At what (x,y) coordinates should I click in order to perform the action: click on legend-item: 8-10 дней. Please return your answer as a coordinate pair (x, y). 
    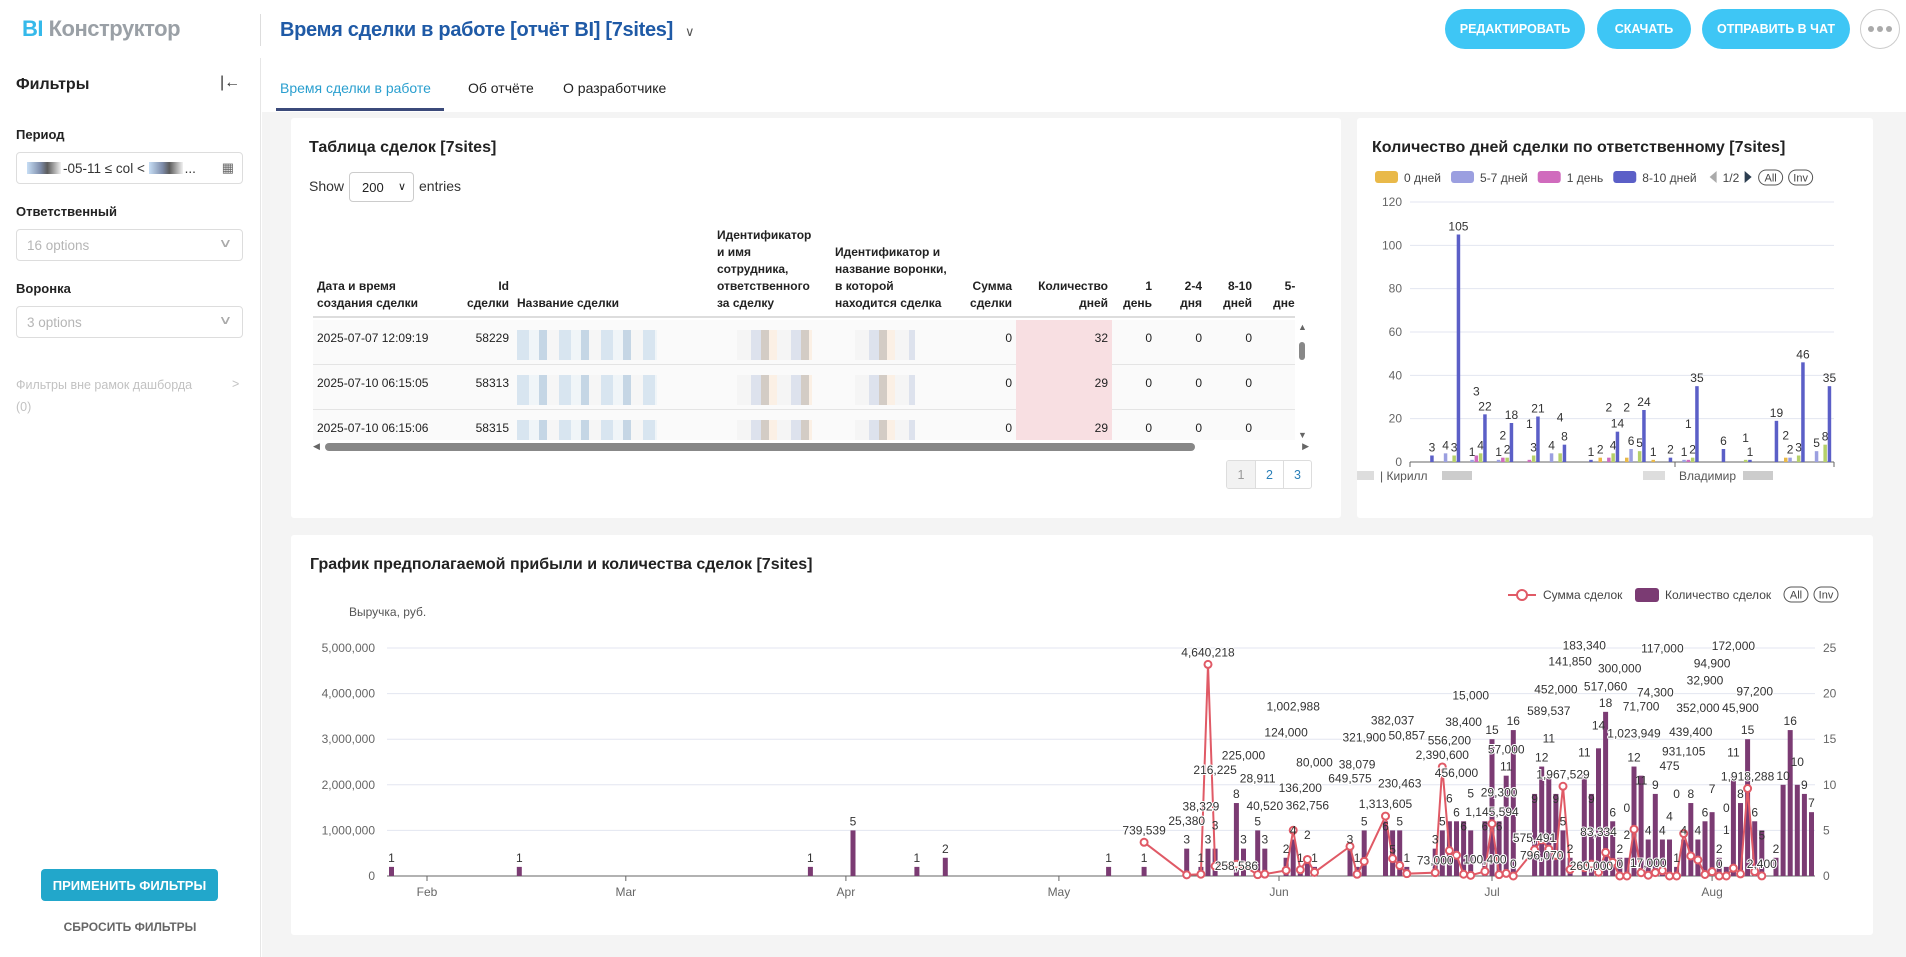
    Looking at the image, I should click on (1655, 178).